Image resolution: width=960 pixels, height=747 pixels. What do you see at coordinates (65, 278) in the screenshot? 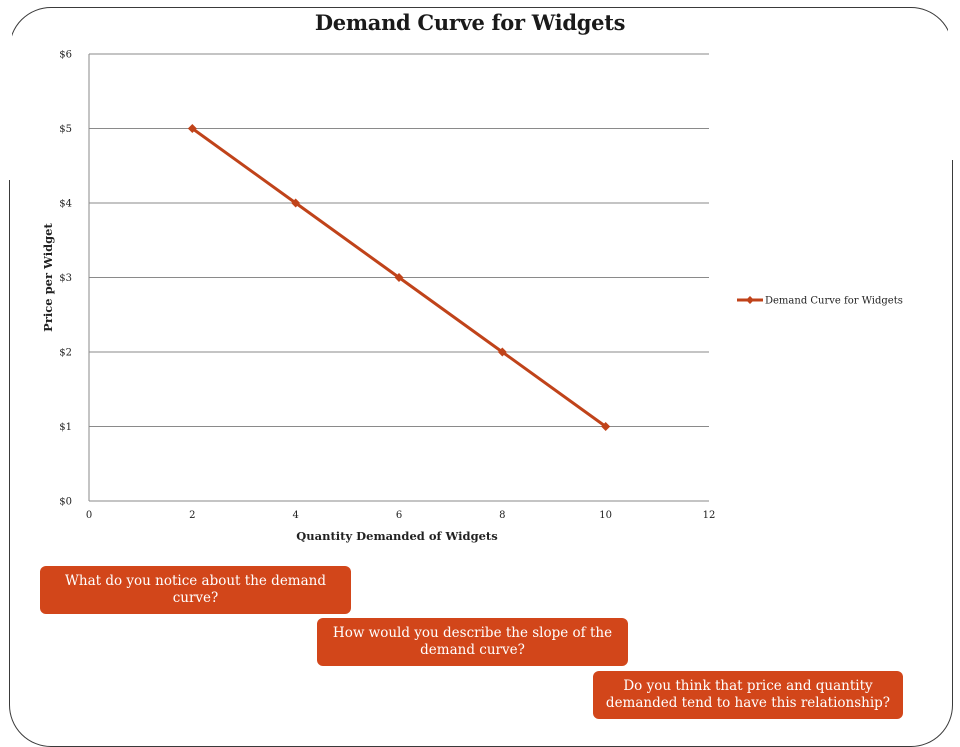
I see `y-tick-label: $3` at bounding box center [65, 278].